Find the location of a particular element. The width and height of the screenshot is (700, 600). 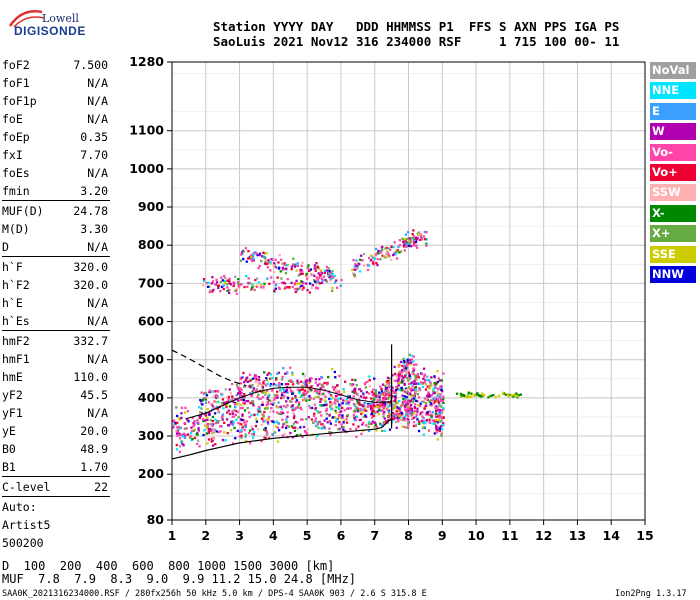

param-row: Artist5 is located at coordinates (56, 525).